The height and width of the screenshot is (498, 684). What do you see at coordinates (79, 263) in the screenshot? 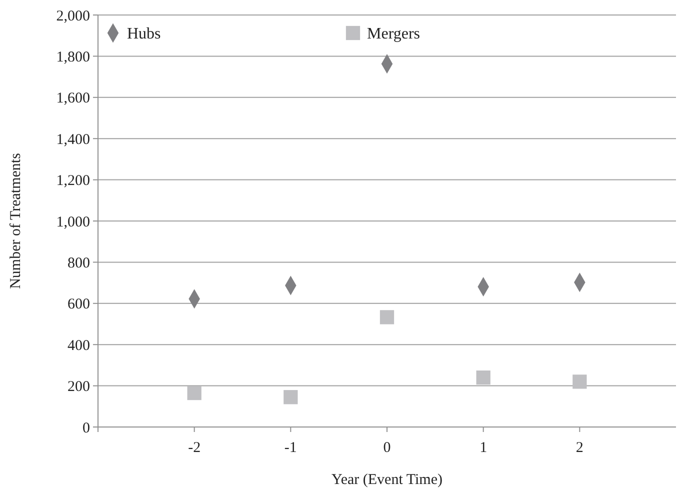
I see `y-tick-label: 800` at bounding box center [79, 263].